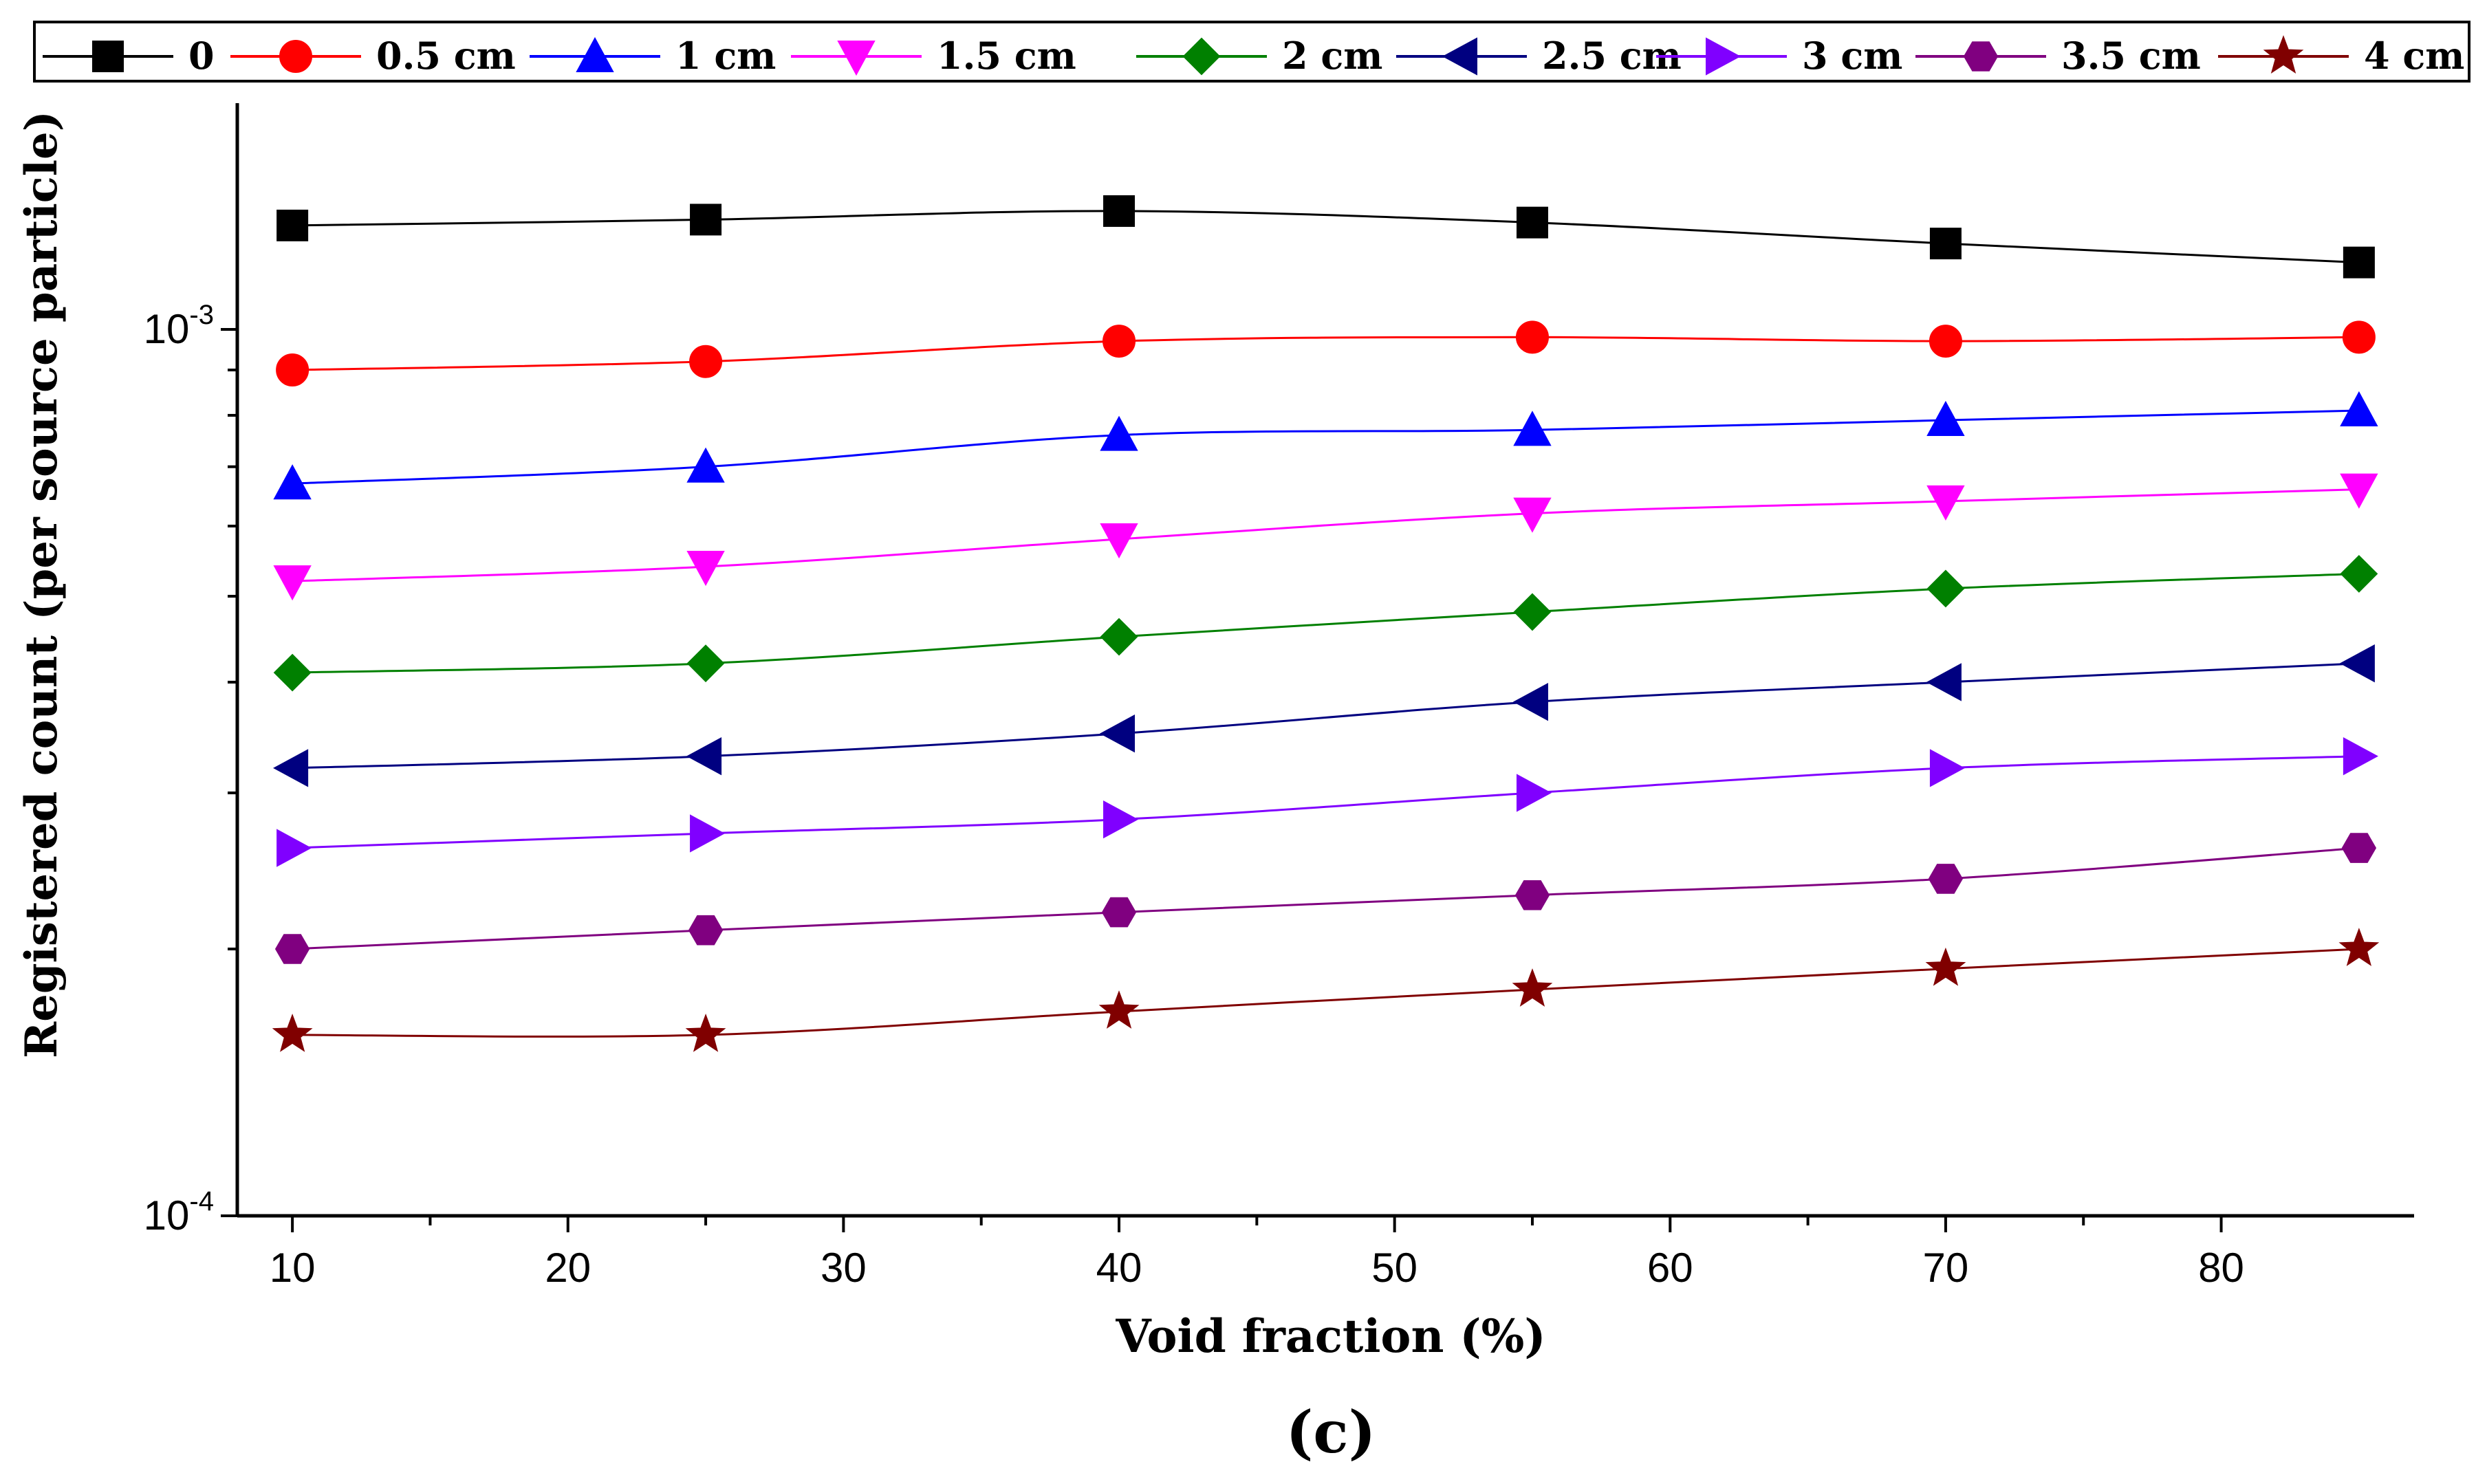  What do you see at coordinates (1779, 56) in the screenshot?
I see `legend-entry: 3 cm` at bounding box center [1779, 56].